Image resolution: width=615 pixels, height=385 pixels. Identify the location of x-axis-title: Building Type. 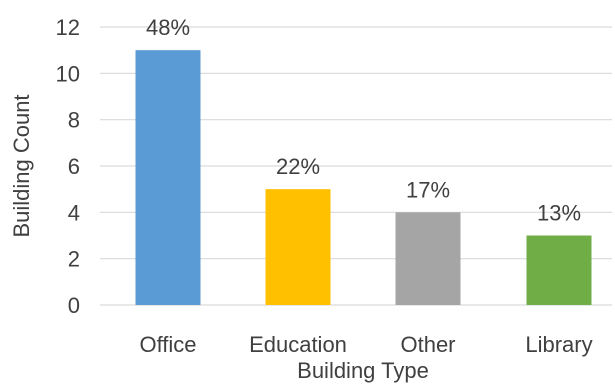
(363, 370).